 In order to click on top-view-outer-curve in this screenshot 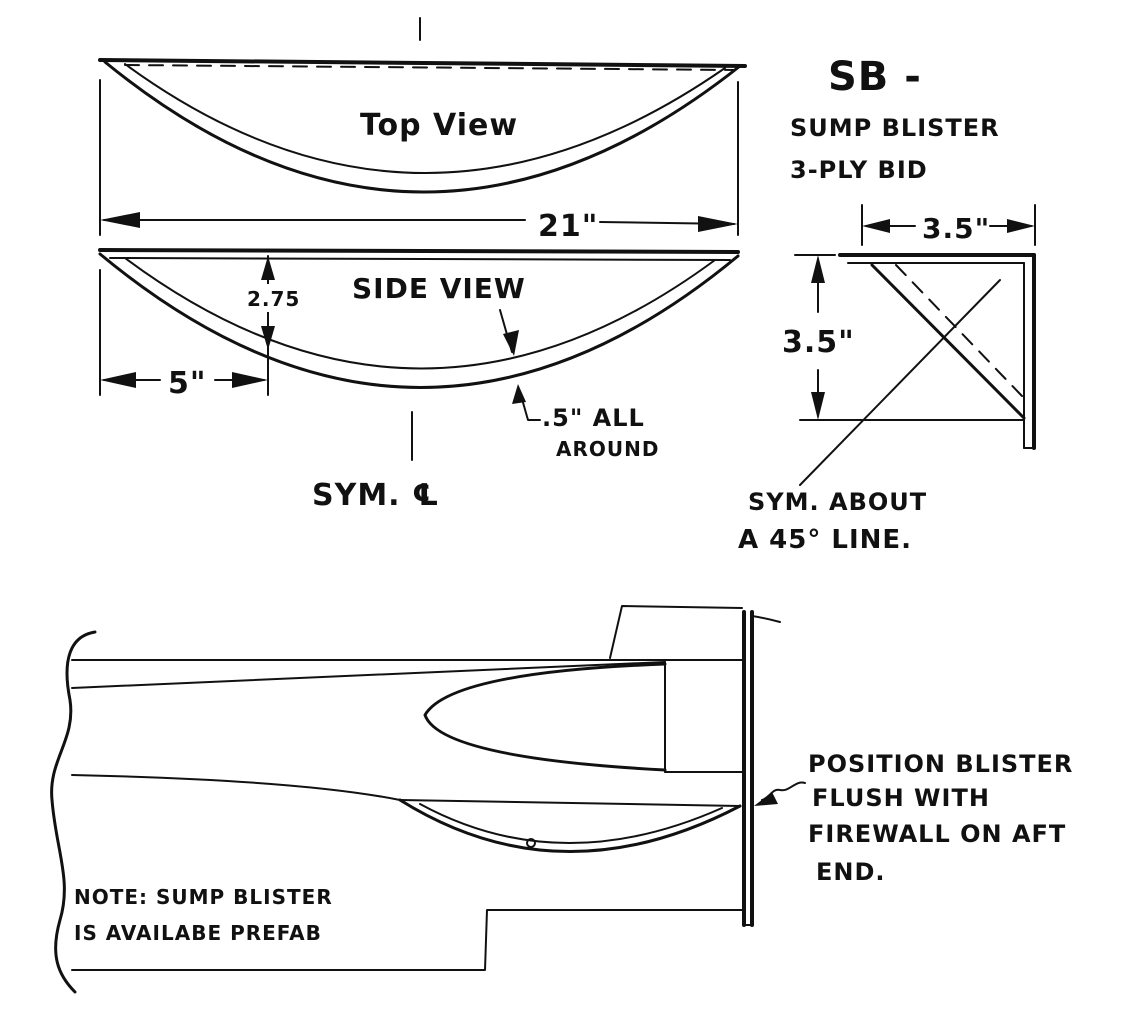, I will do `click(422, 127)`.